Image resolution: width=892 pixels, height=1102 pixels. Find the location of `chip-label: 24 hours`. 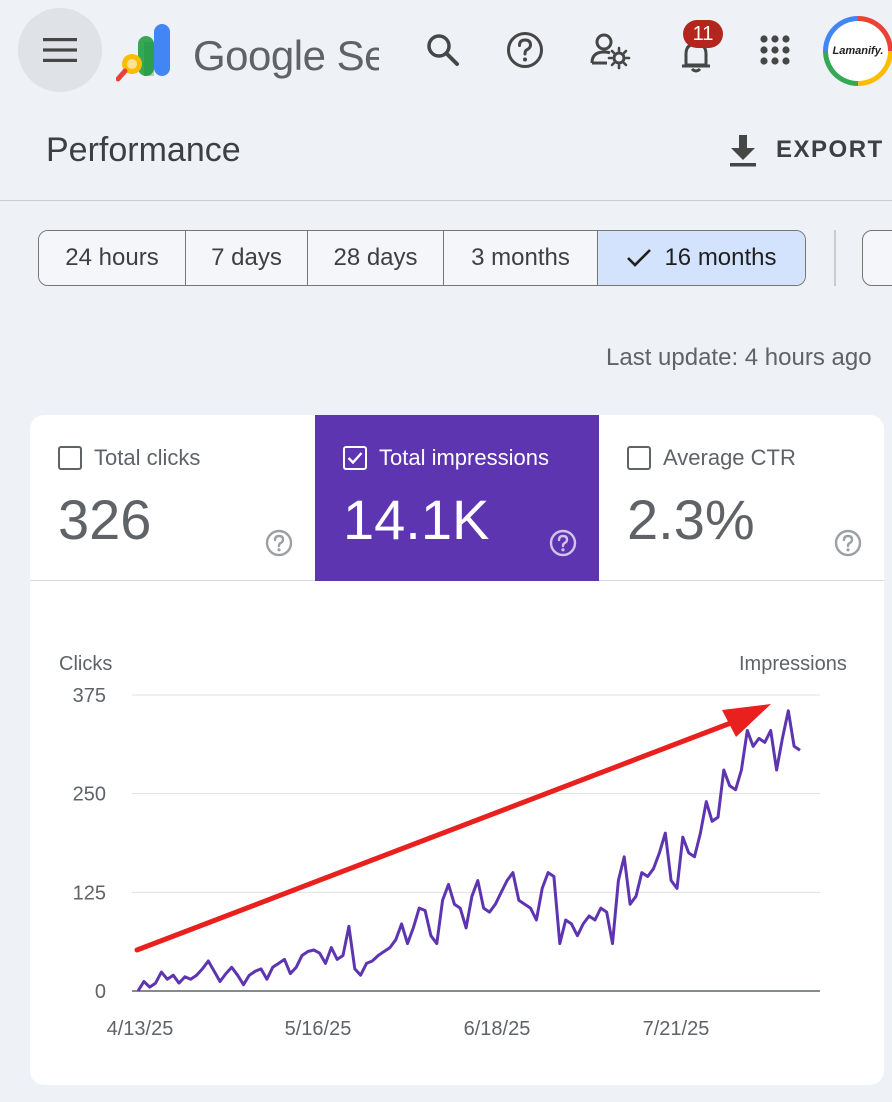

chip-label: 24 hours is located at coordinates (112, 257).